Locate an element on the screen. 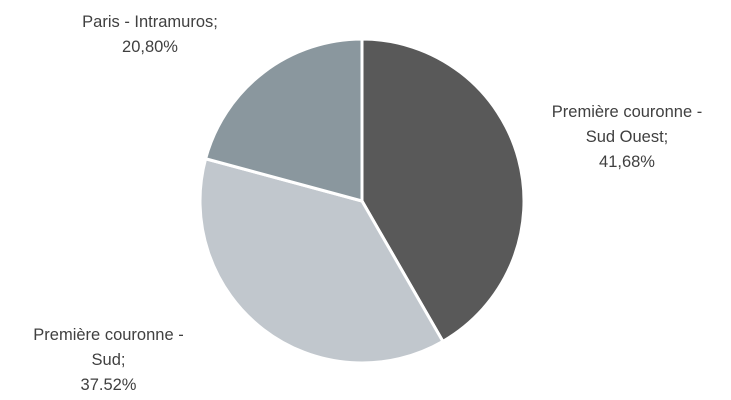 Image resolution: width=731 pixels, height=400 pixels. slice-label-premiere-couronne-sud: Première couronne - Sud; 37.52% is located at coordinates (108, 360).